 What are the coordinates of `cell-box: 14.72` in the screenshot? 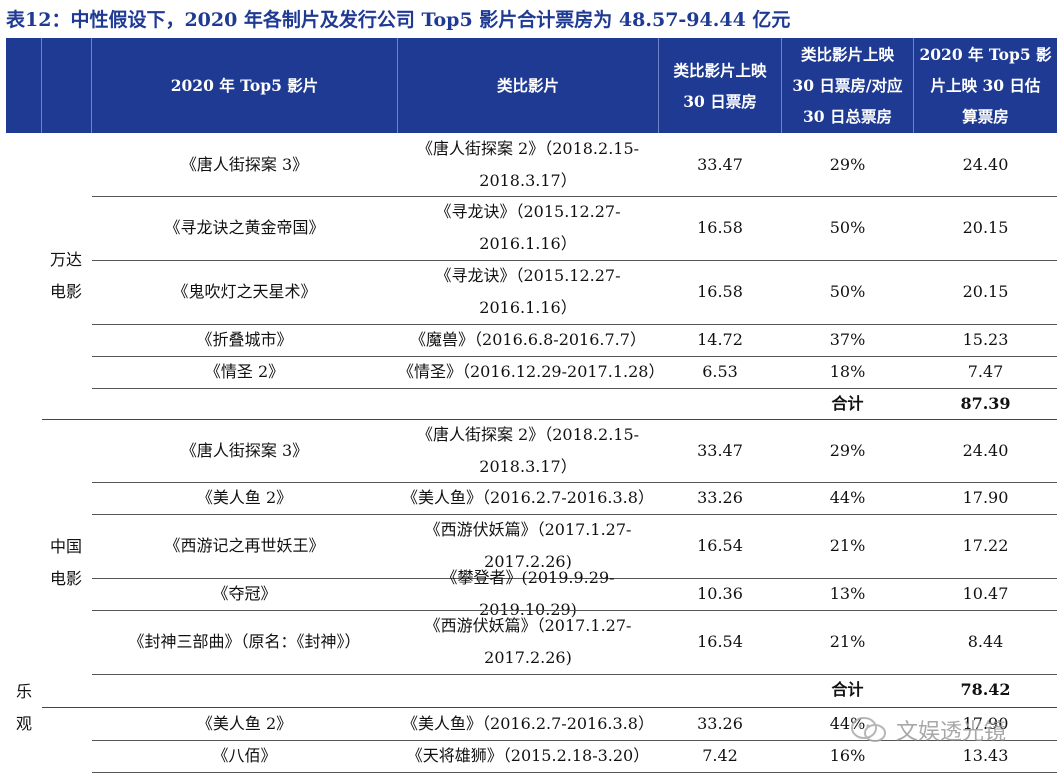 It's located at (720, 339).